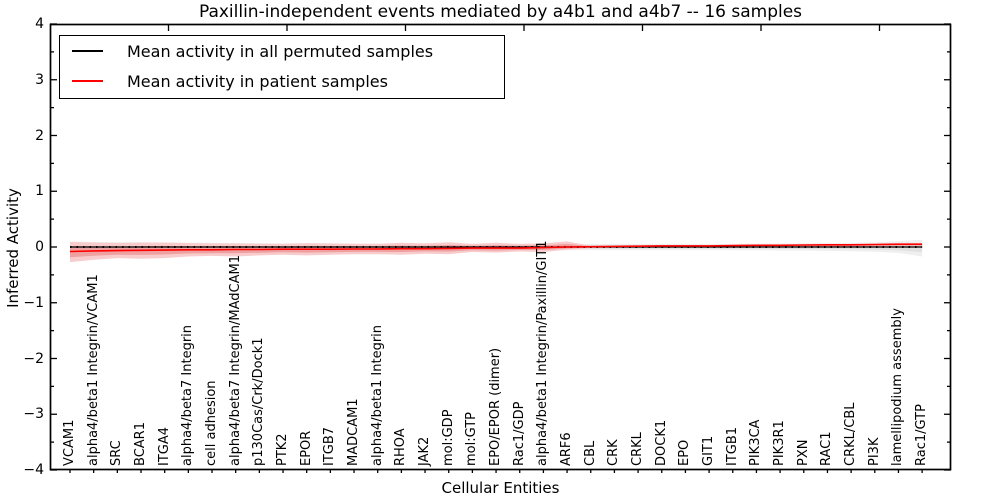 The height and width of the screenshot is (500, 1000). I want to click on x-tick-label: EPO/EPOR (dimer), so click(496, 406).